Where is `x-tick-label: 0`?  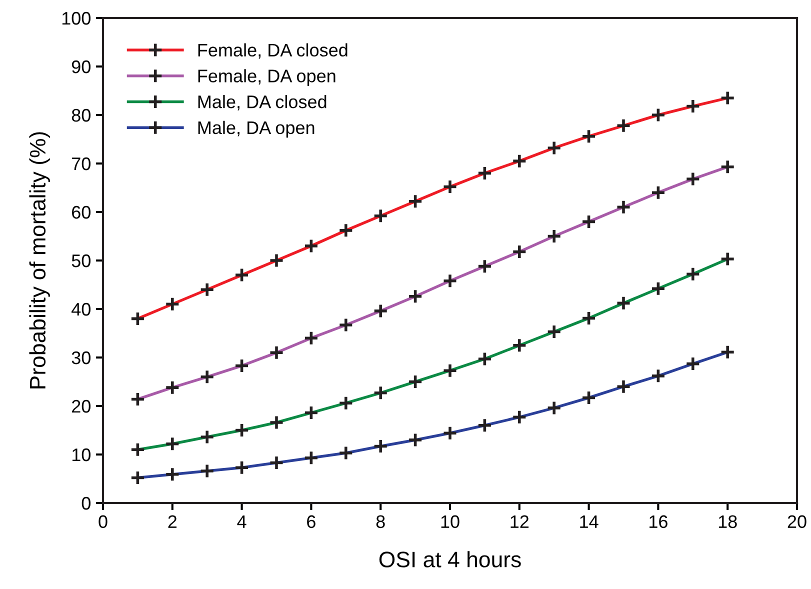
x-tick-label: 0 is located at coordinates (103, 521).